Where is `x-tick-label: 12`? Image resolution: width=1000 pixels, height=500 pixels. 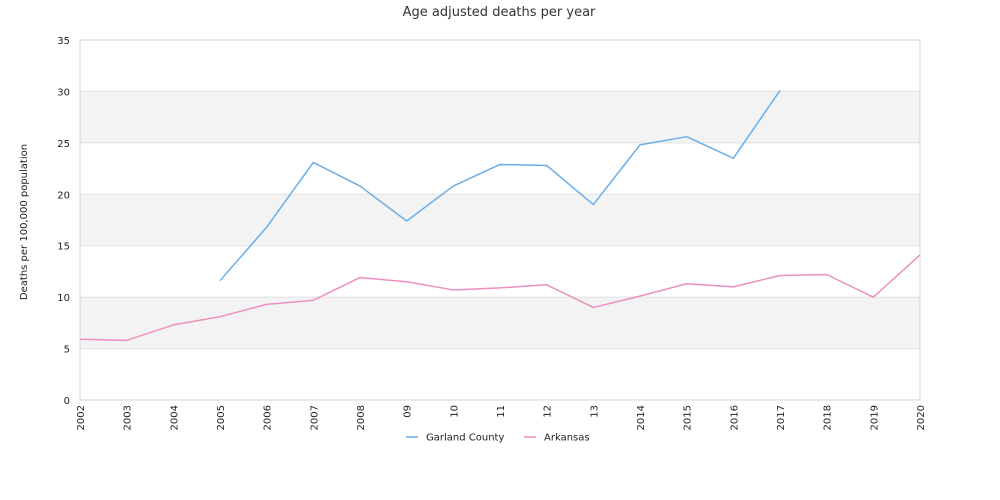 x-tick-label: 12 is located at coordinates (548, 411).